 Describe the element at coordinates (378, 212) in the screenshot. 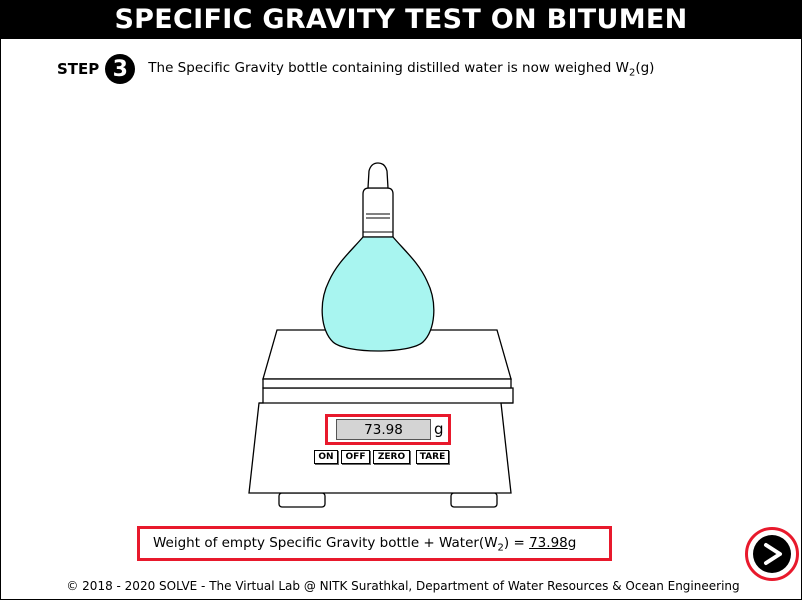

I see `bottle-neck` at that location.